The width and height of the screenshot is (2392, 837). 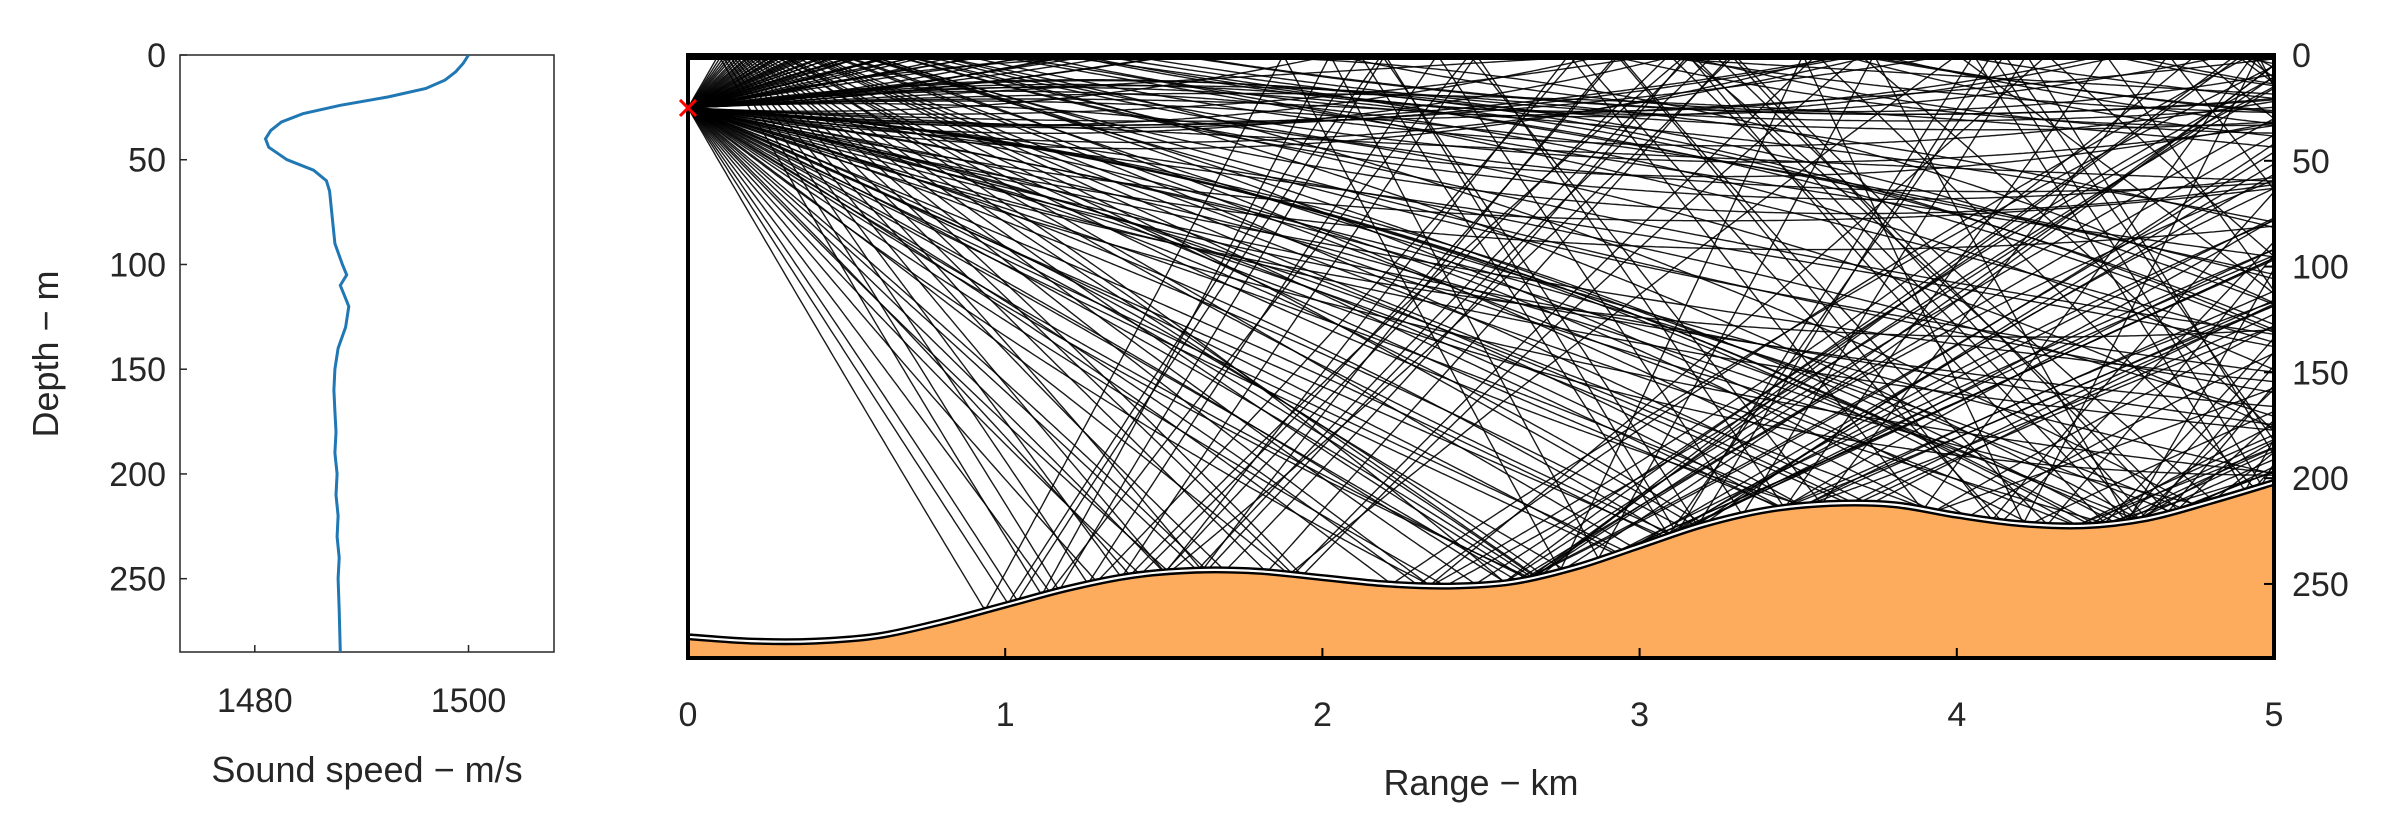 I want to click on range-x-tick-label: 2, so click(x=1322, y=715).